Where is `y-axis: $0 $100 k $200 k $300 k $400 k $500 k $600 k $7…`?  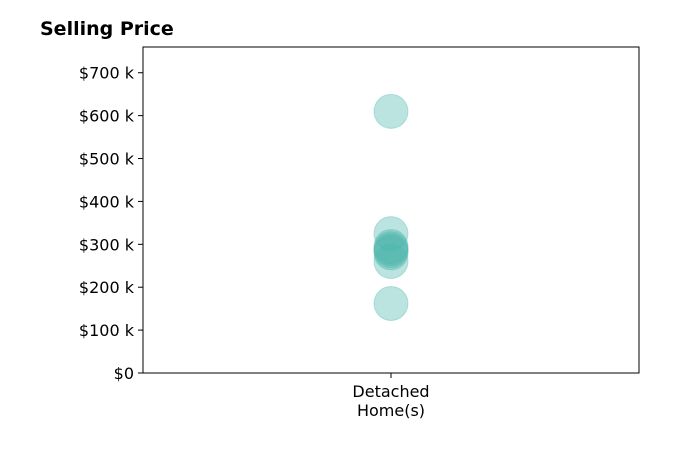 y-axis: $0 $100 k $200 k $300 k $400 k $500 k $600 k $7… is located at coordinates (111, 223).